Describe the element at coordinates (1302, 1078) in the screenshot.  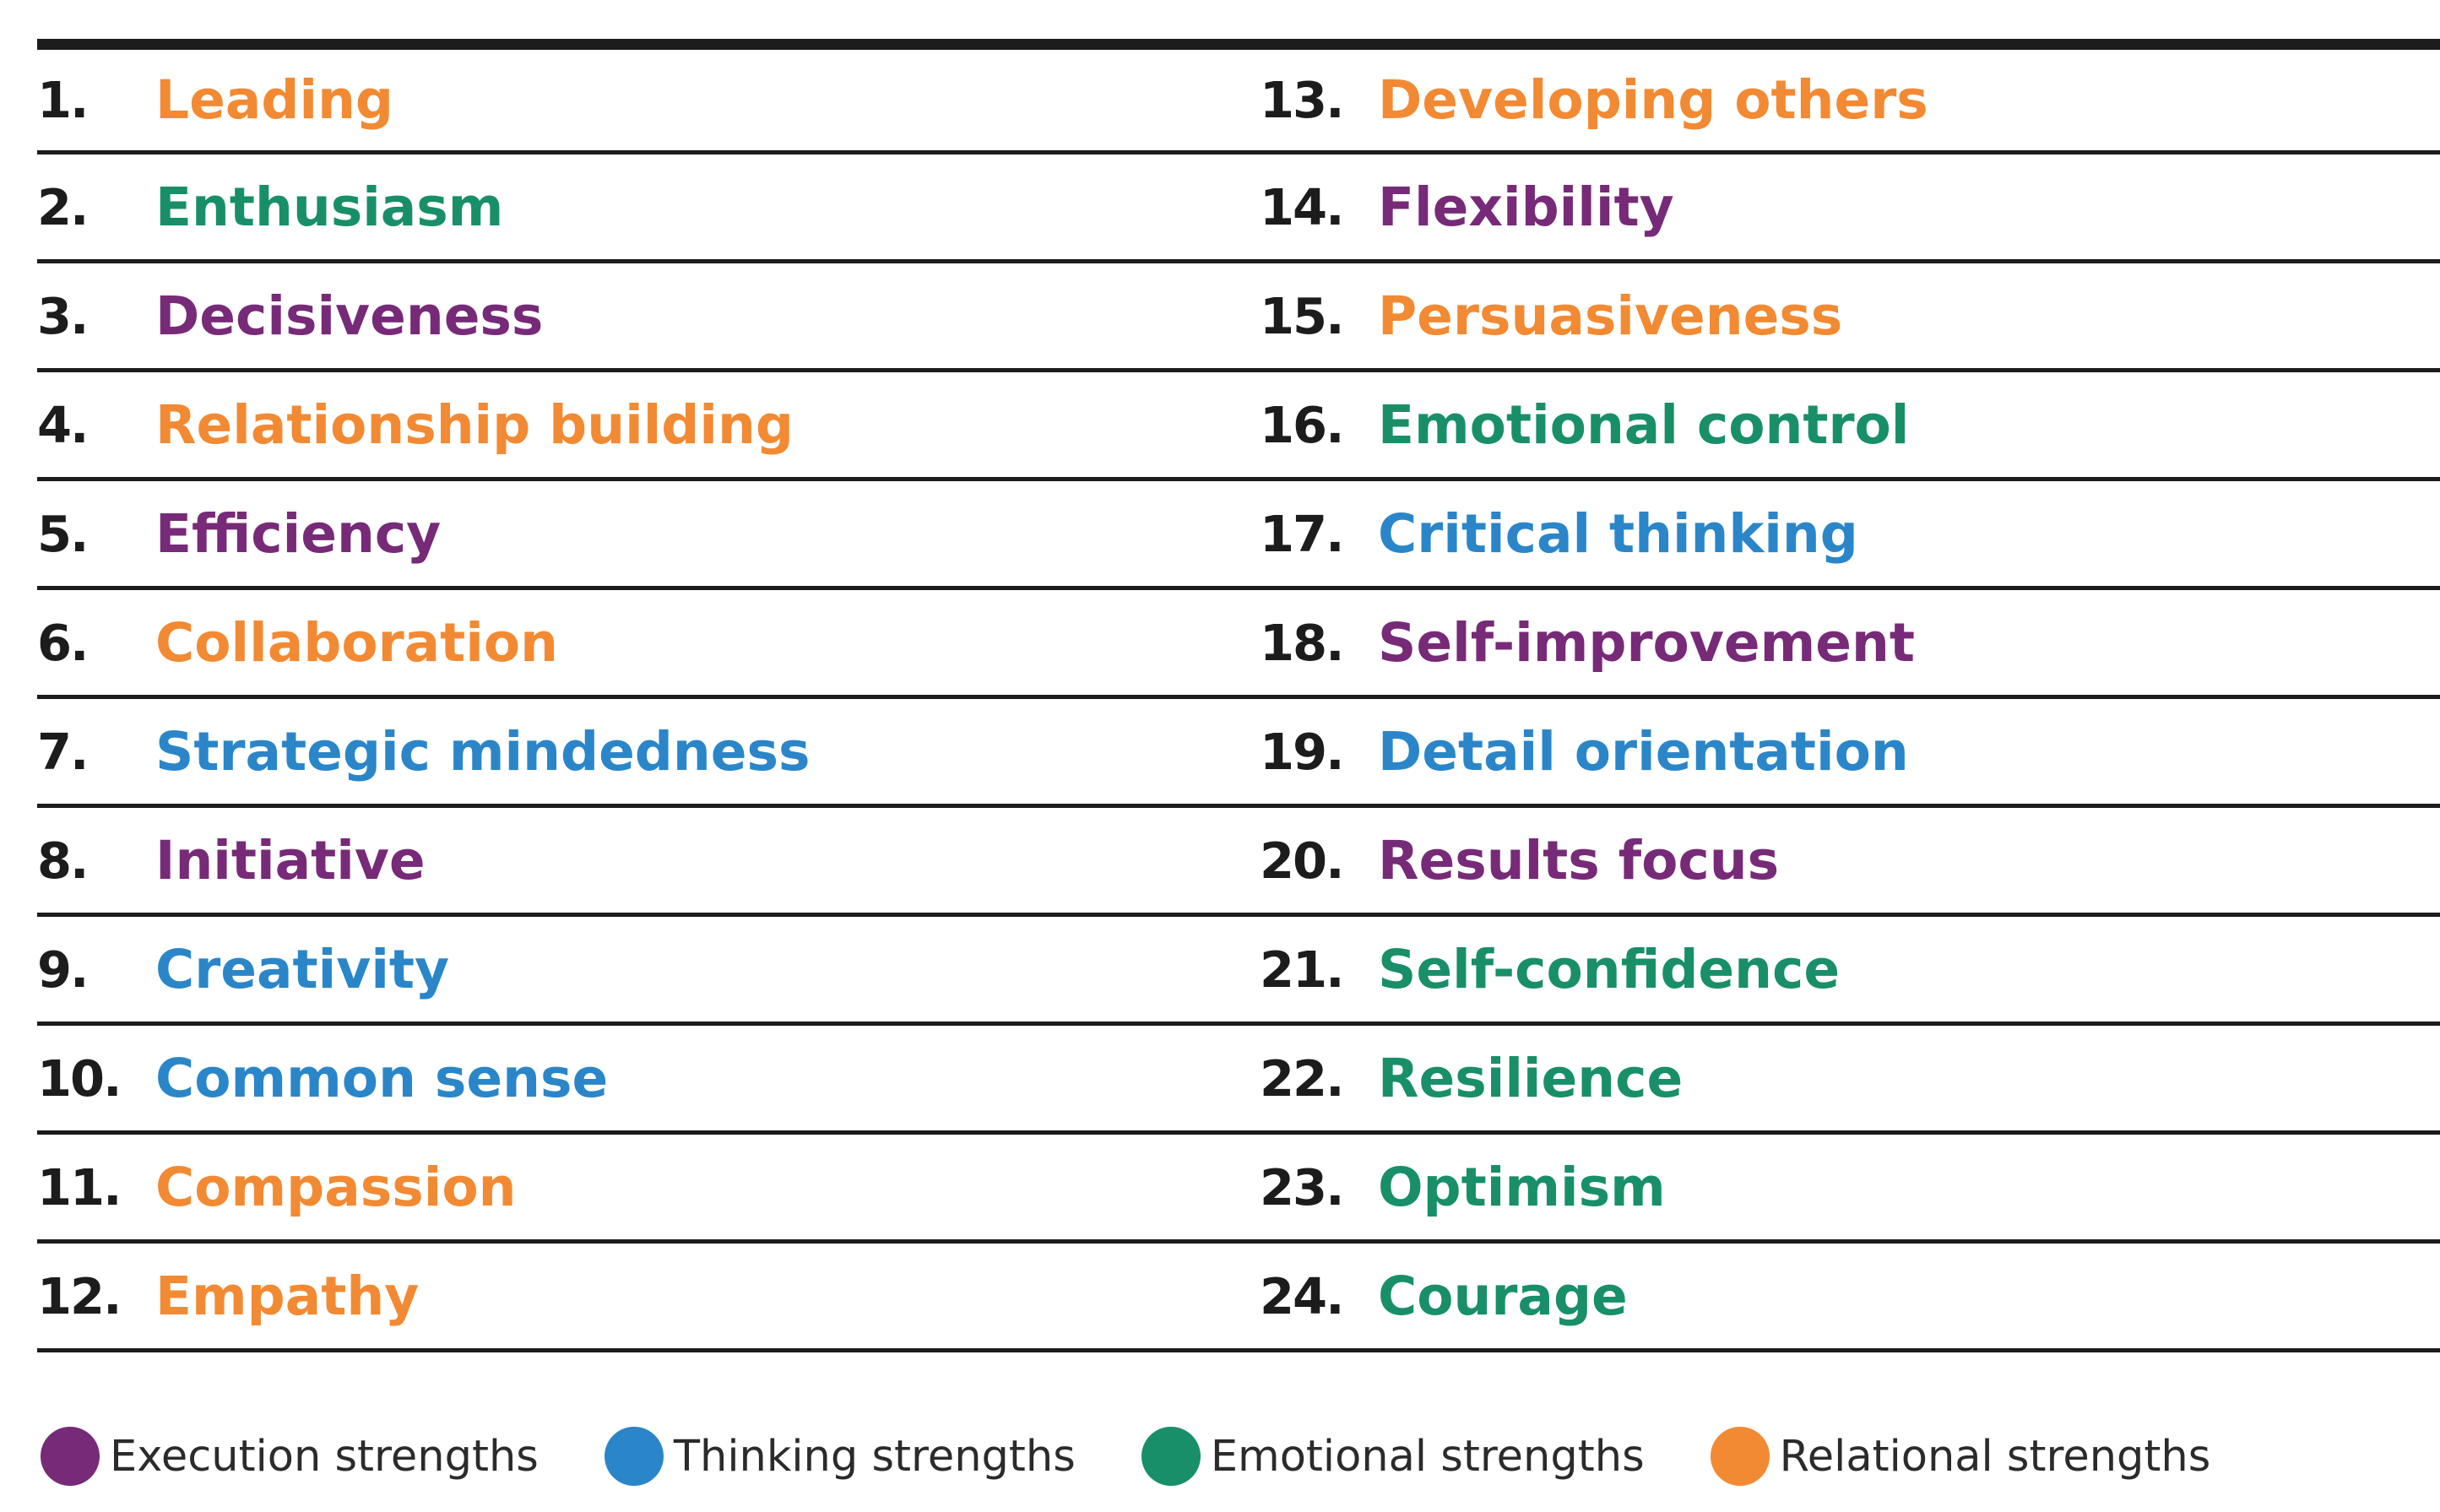
I see `strength-rank: 22.` at that location.